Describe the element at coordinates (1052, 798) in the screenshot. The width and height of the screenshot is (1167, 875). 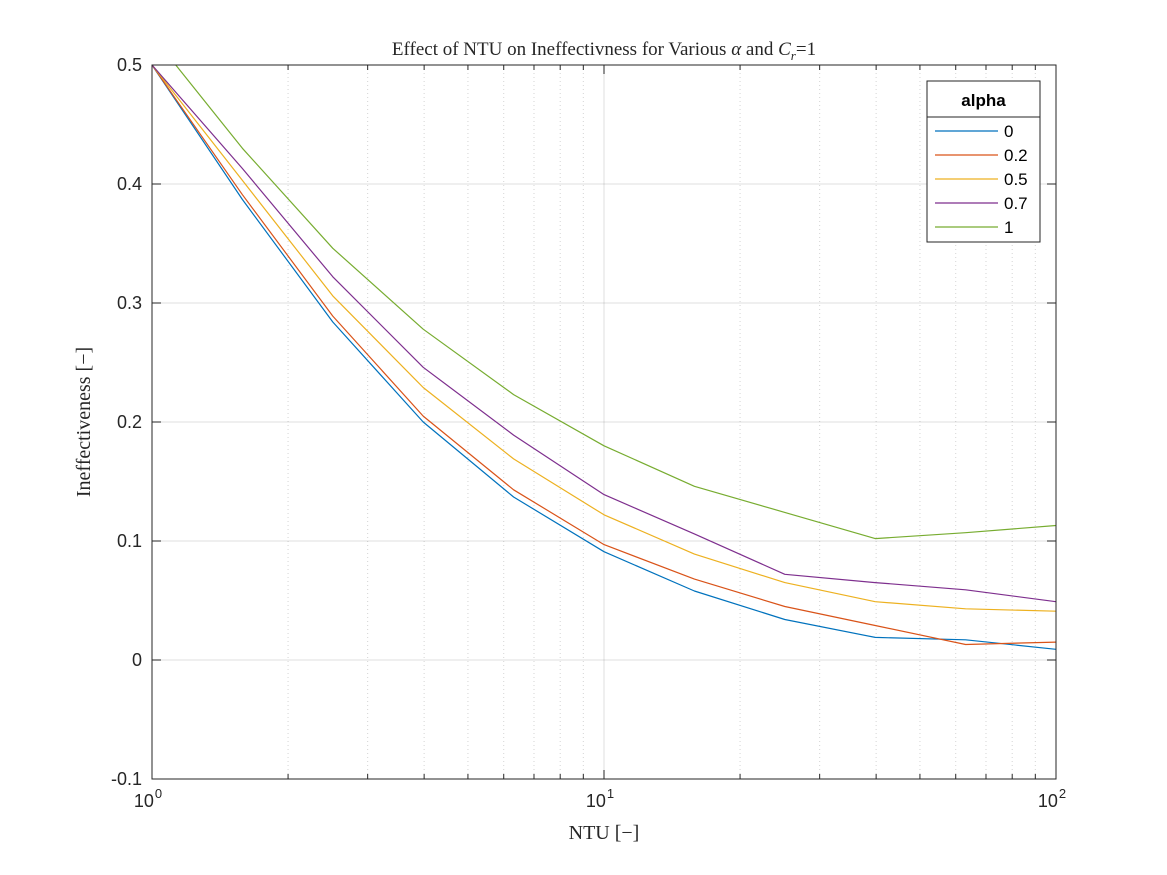
I see `x-tick-label: 10²` at that location.